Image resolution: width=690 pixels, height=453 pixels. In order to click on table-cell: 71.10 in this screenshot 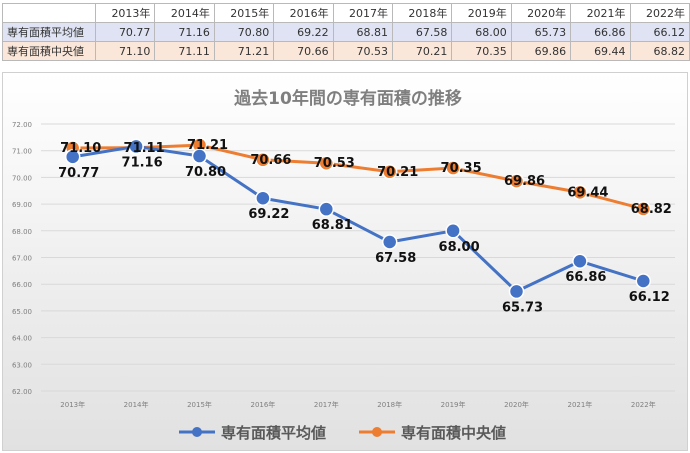, I will do `click(125, 51)`.